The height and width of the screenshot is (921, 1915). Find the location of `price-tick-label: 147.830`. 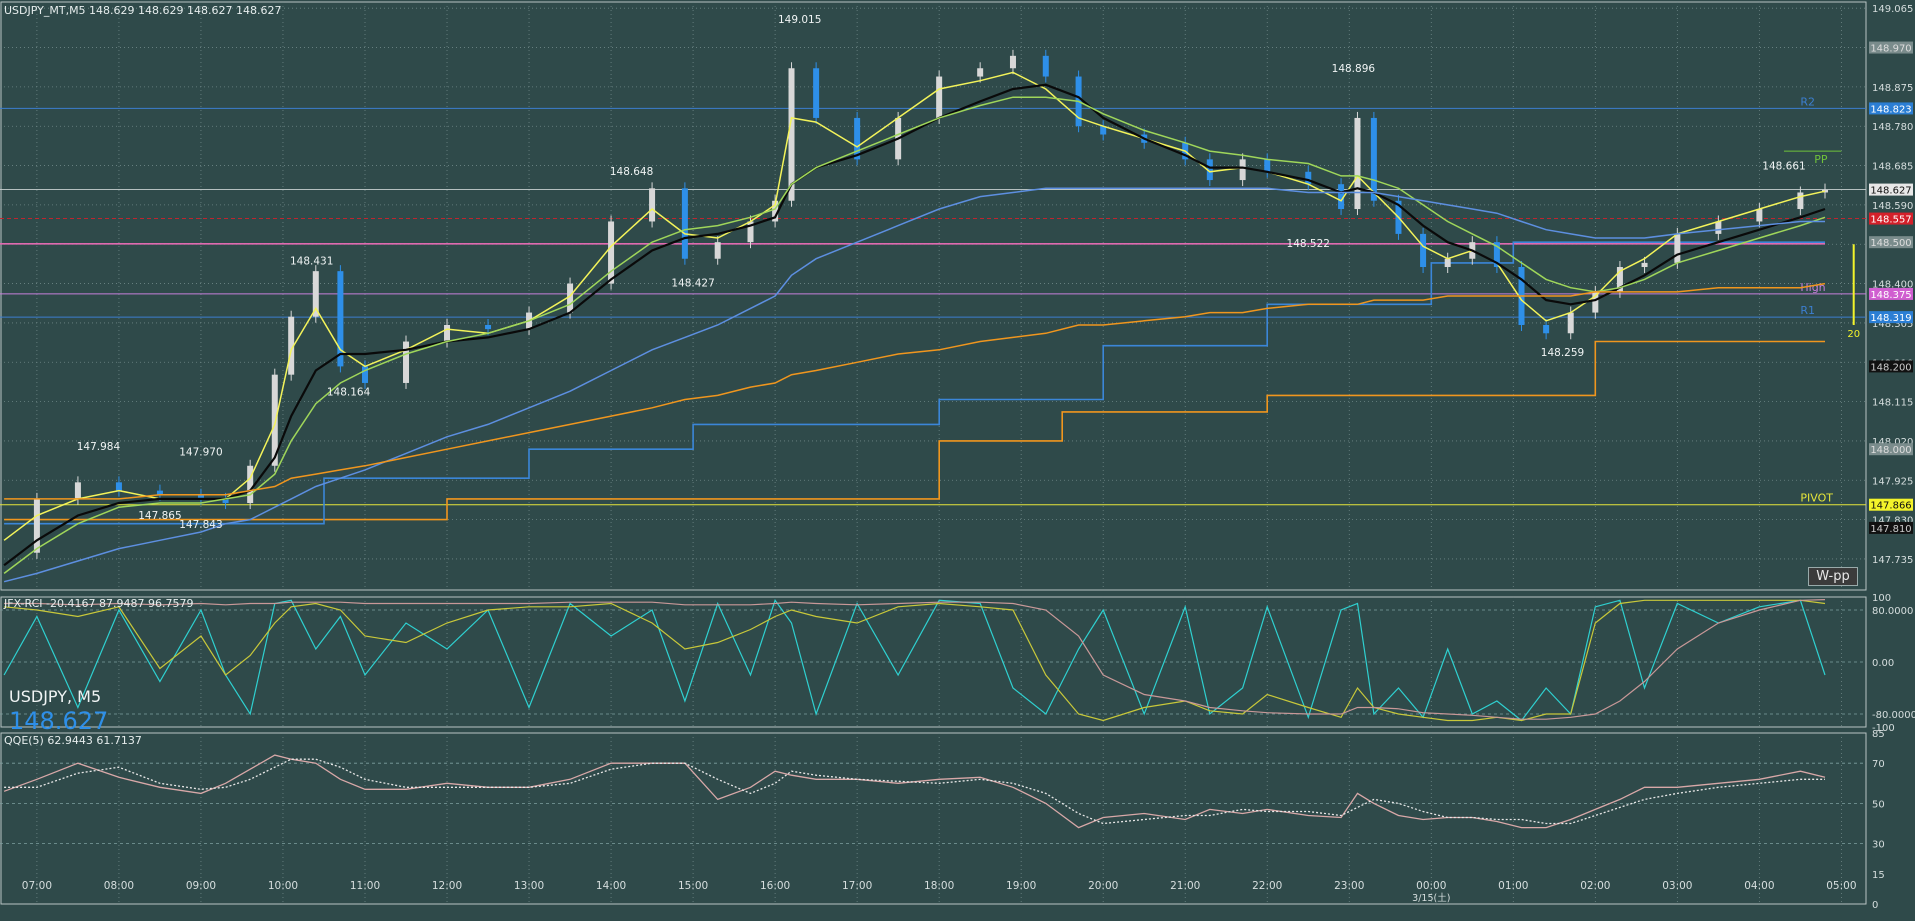

price-tick-label: 147.830 is located at coordinates (1892, 521).